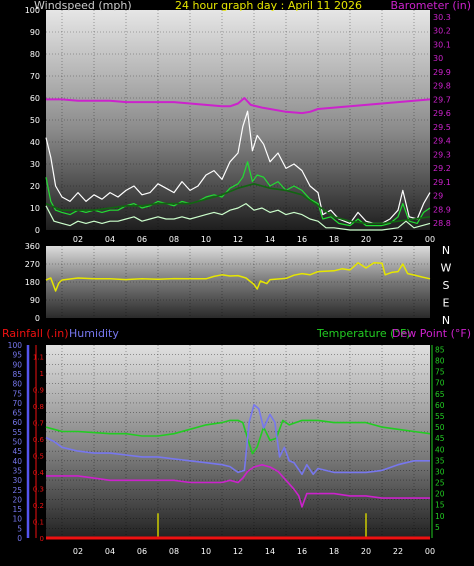 This screenshot has width=474, height=566. I want to click on barometer-tick: 29.9, so click(442, 72).